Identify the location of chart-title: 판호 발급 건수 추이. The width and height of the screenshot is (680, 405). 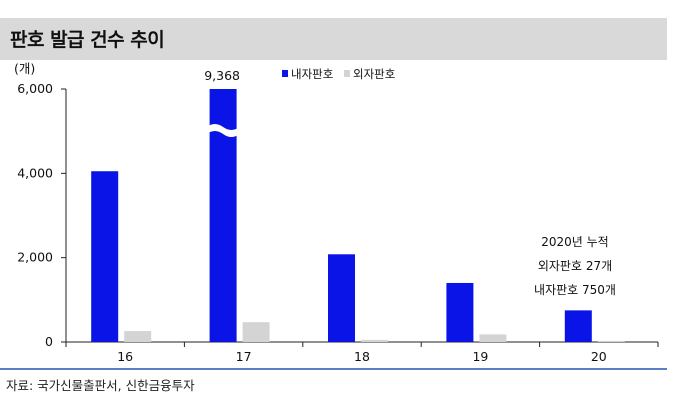
(87, 40).